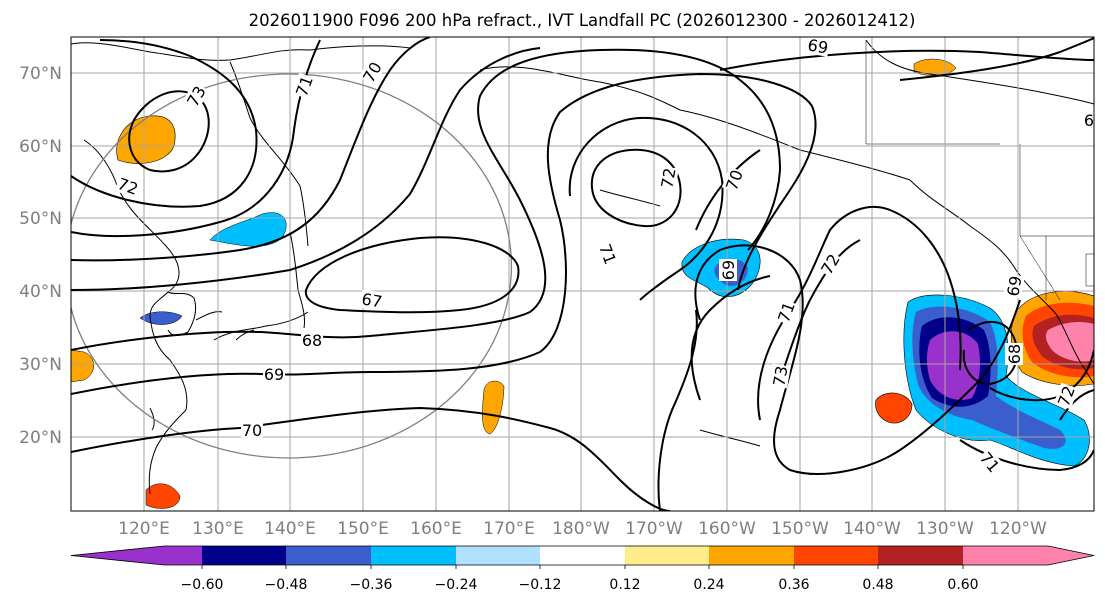 The width and height of the screenshot is (1105, 604). Describe the element at coordinates (1018, 529) in the screenshot. I see `lon-tick-label: 120°W` at that location.